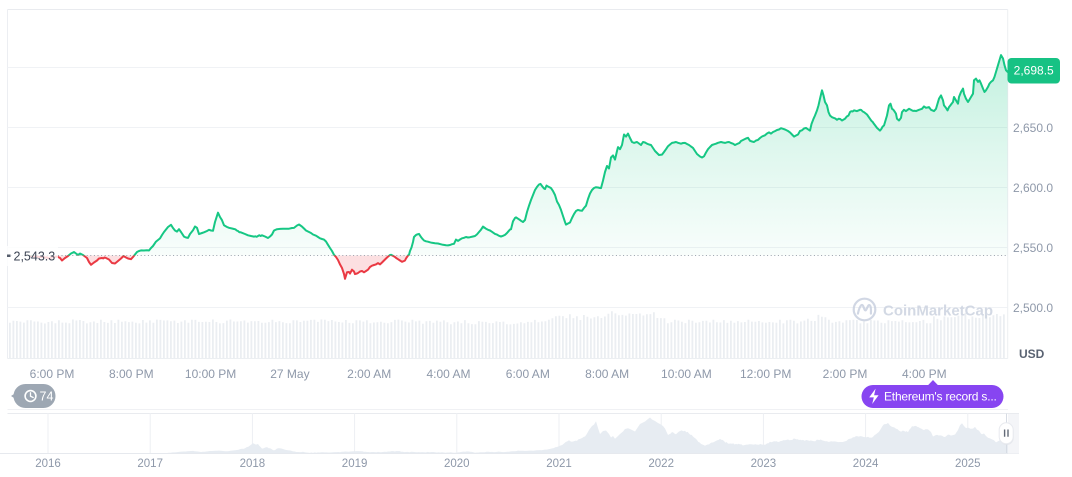 This screenshot has height=477, width=1072. What do you see at coordinates (150, 464) in the screenshot?
I see `svg-text: 2017` at bounding box center [150, 464].